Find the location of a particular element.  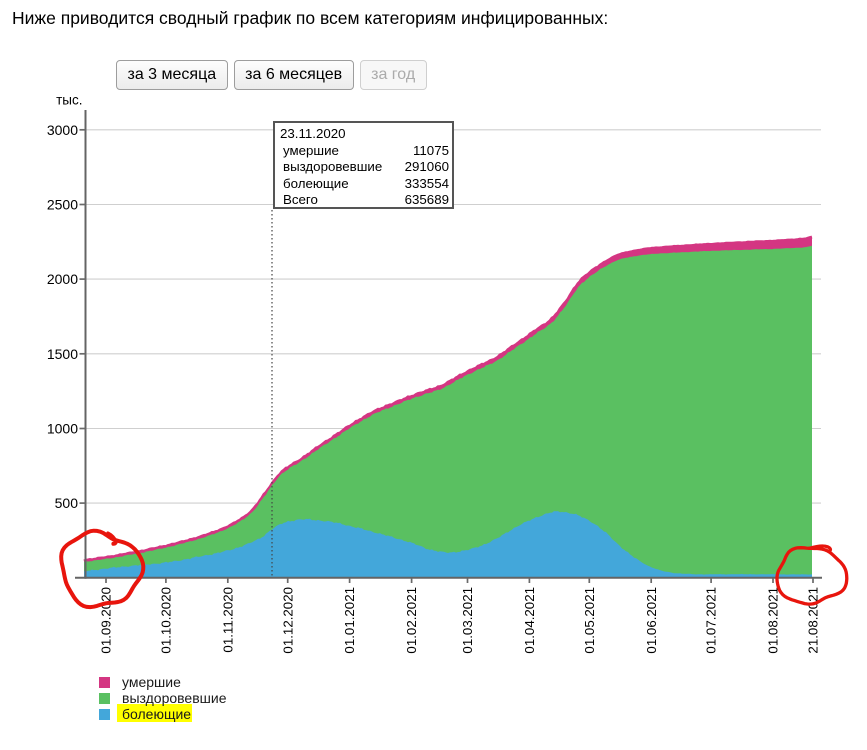

svg-text: 2500 is located at coordinates (62, 205).